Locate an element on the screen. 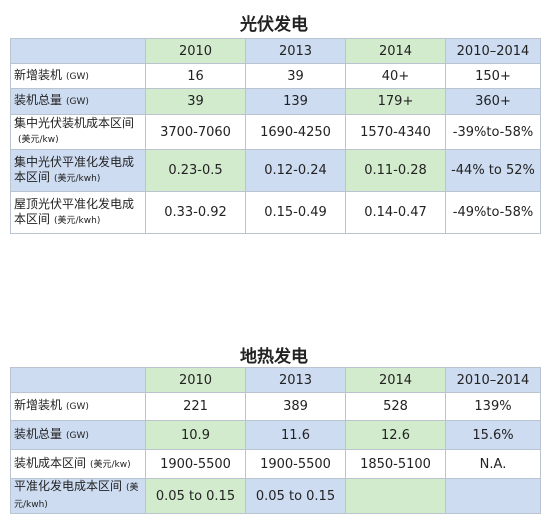 The image size is (548, 524). cell: 150+ is located at coordinates (493, 76).